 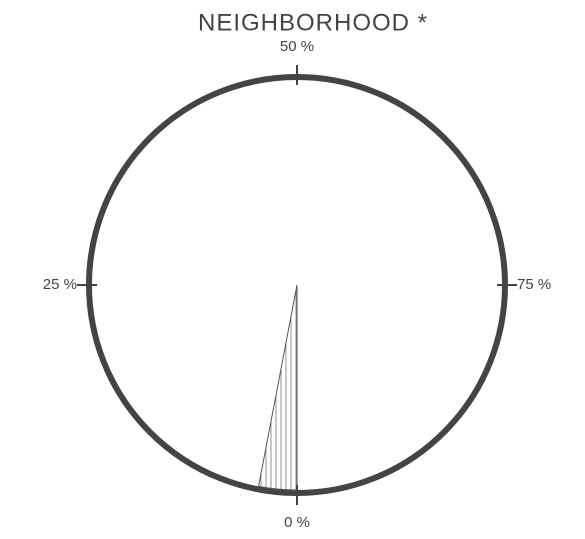 What do you see at coordinates (534, 284) in the screenshot?
I see `tick-label: 75 %` at bounding box center [534, 284].